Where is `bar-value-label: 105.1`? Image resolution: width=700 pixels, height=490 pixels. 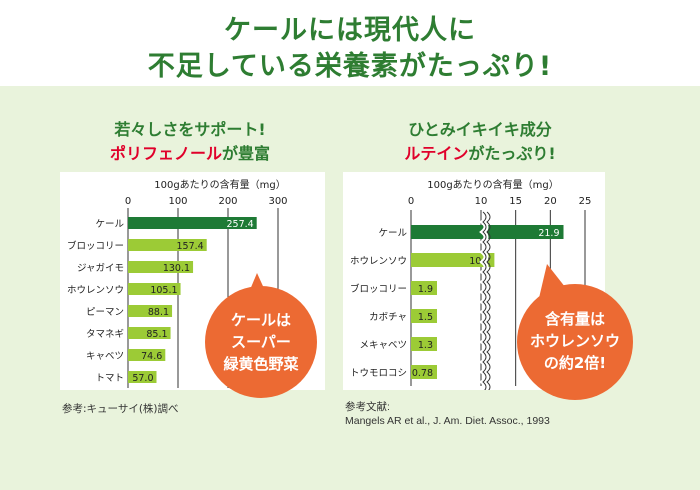 bar-value-label: 105.1 is located at coordinates (163, 290).